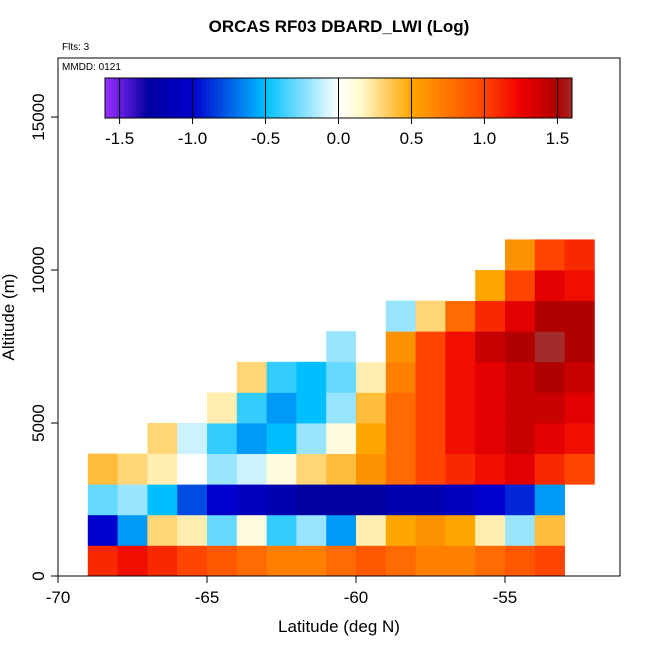 Image resolution: width=650 pixels, height=655 pixels. Describe the element at coordinates (38, 269) in the screenshot. I see `y-tick-label: 10000` at that location.